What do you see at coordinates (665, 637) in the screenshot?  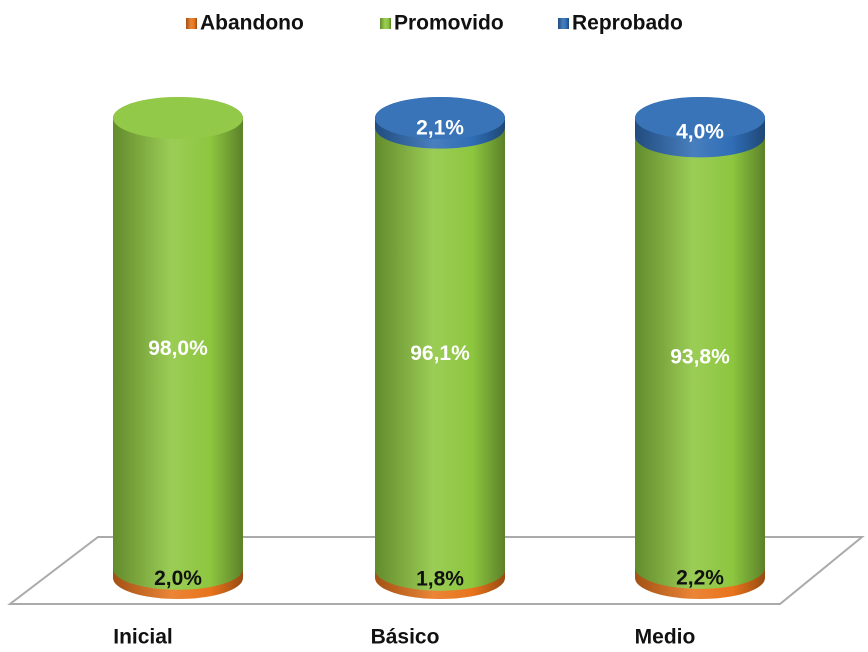 I see `x-tick-label: Medio` at bounding box center [665, 637].